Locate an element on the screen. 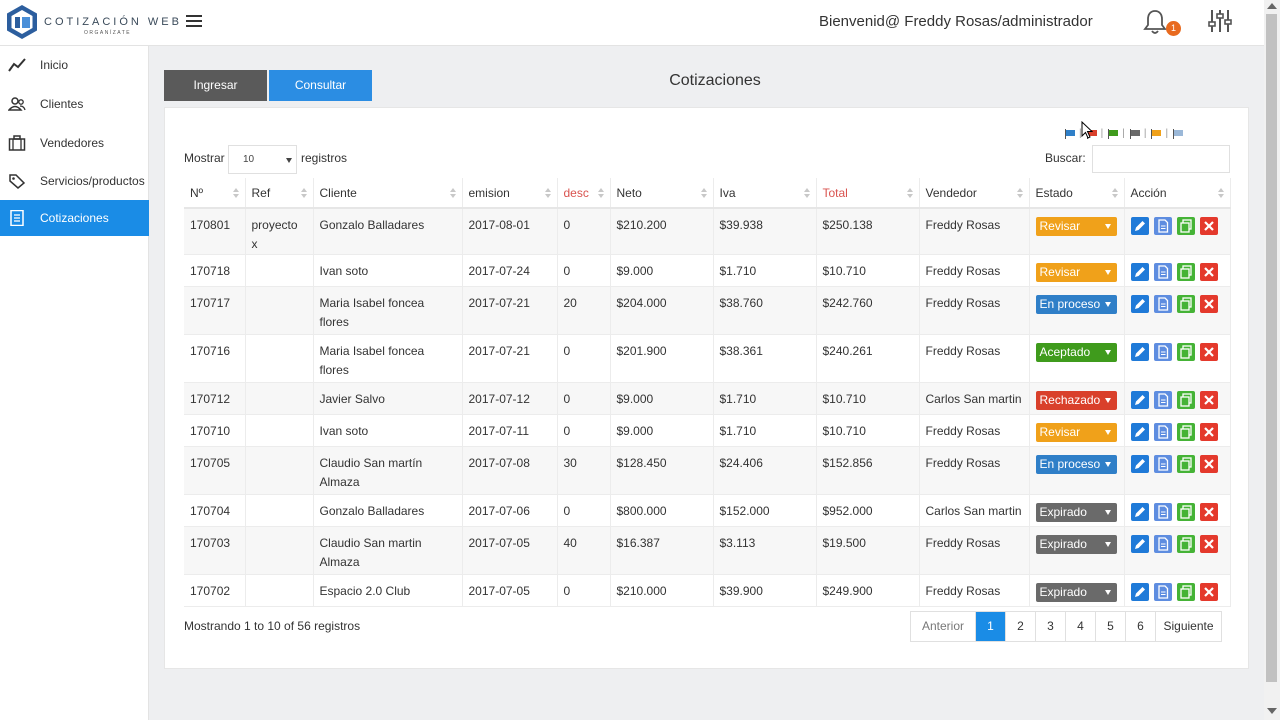 This screenshot has width=1280, height=720. pagination-next-button: Siguiente is located at coordinates (1188, 626).